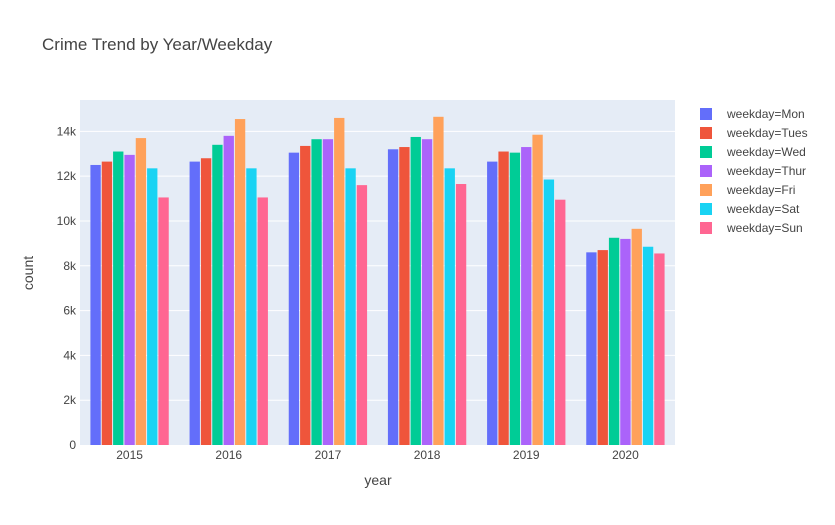 The width and height of the screenshot is (835, 525). Describe the element at coordinates (70, 355) in the screenshot. I see `y-tick-label: 4k` at that location.